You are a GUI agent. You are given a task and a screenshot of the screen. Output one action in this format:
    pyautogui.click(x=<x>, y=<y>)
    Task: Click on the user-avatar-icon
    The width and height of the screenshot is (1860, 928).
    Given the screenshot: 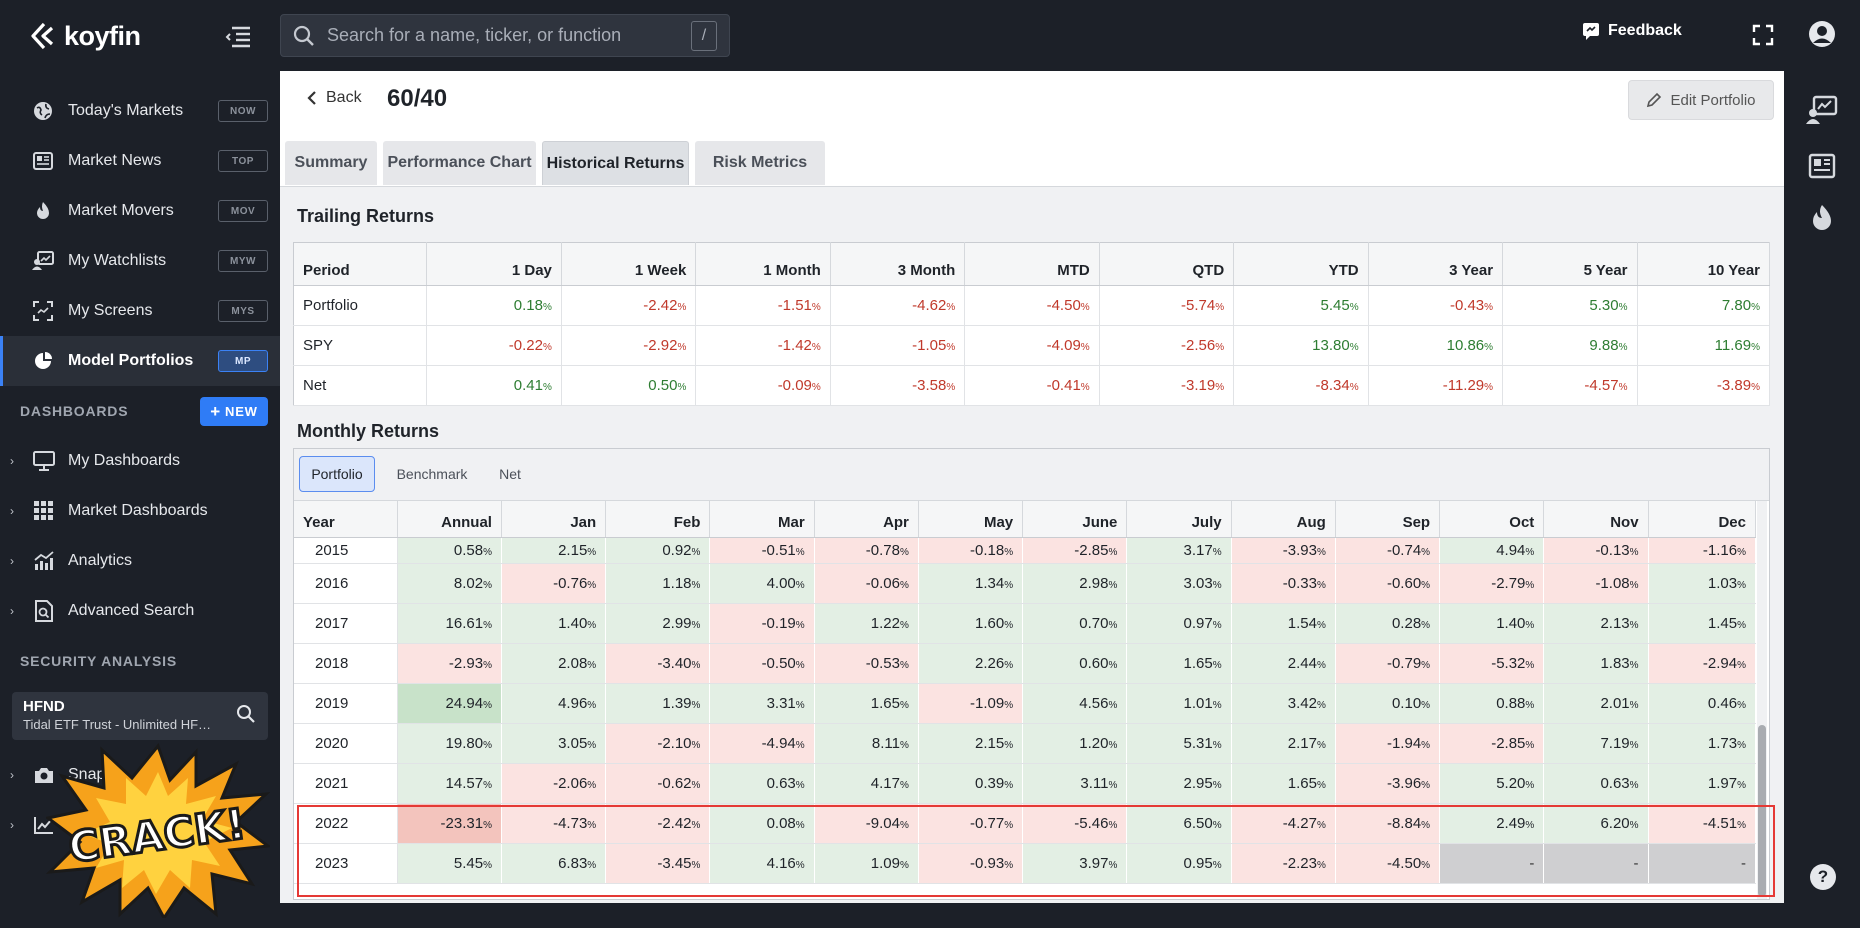 What is the action you would take?
    pyautogui.click(x=1822, y=34)
    